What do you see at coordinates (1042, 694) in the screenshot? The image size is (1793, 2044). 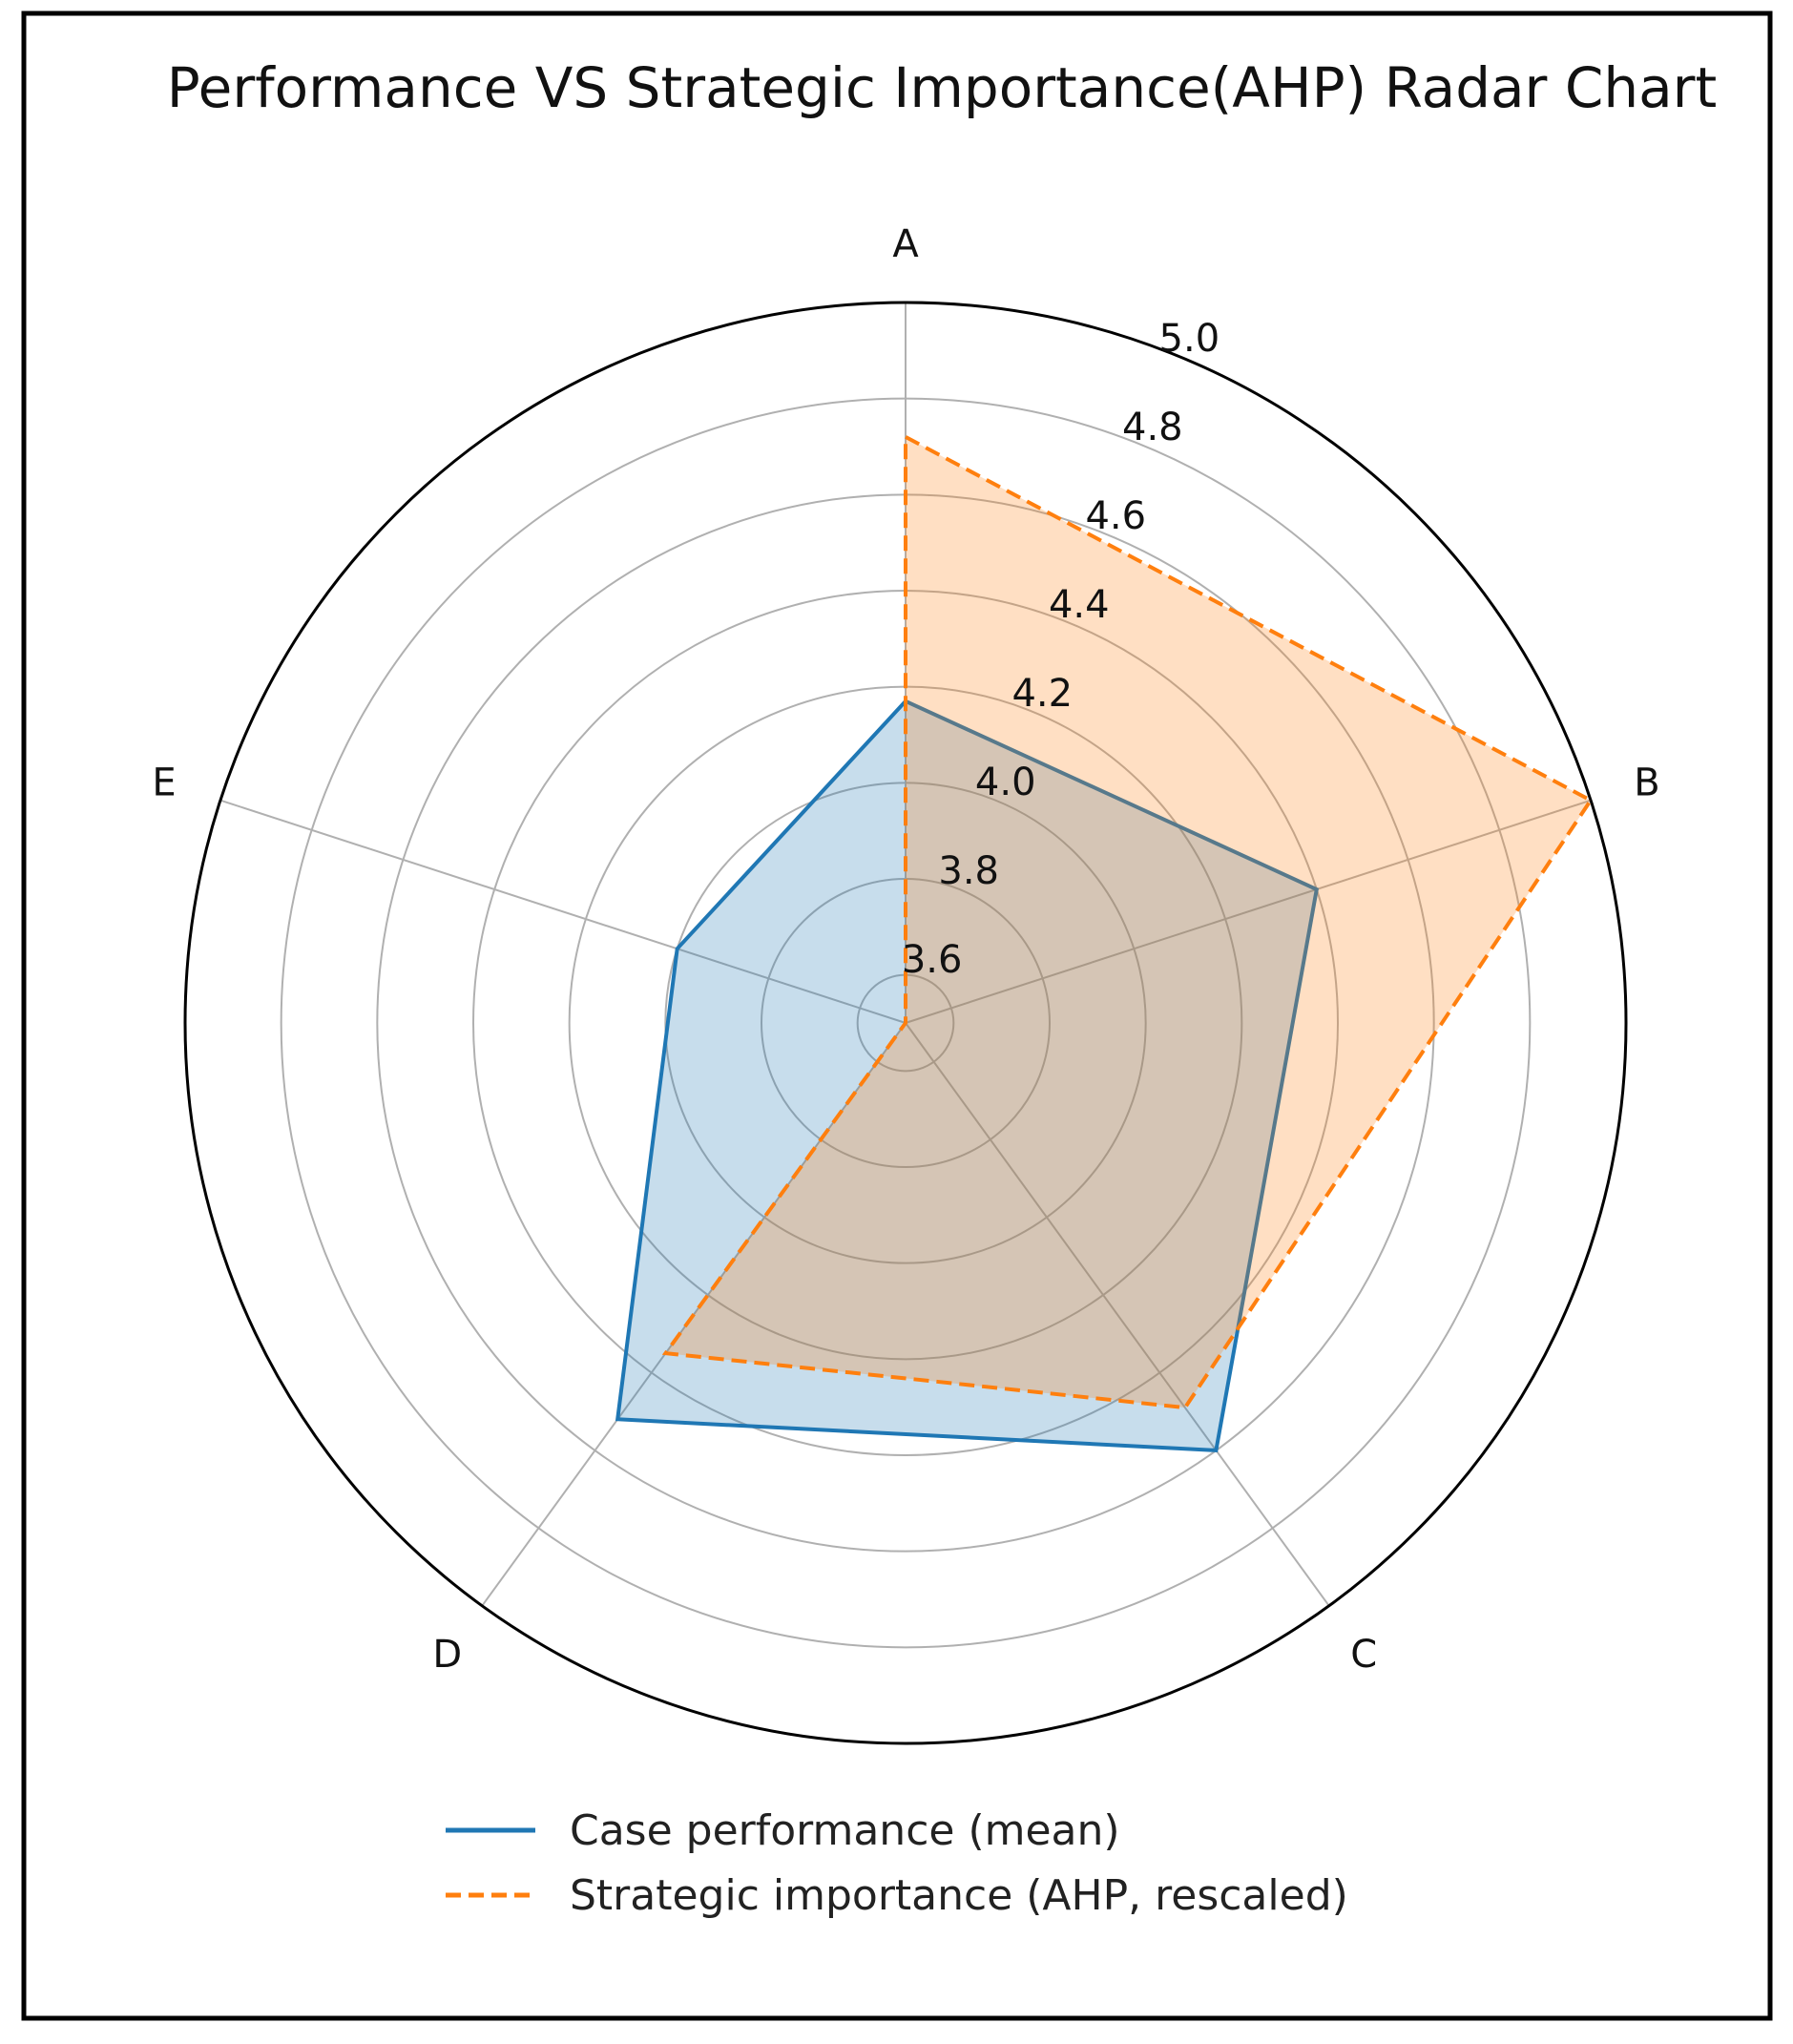 I see `r-tick-label: 4.2` at bounding box center [1042, 694].